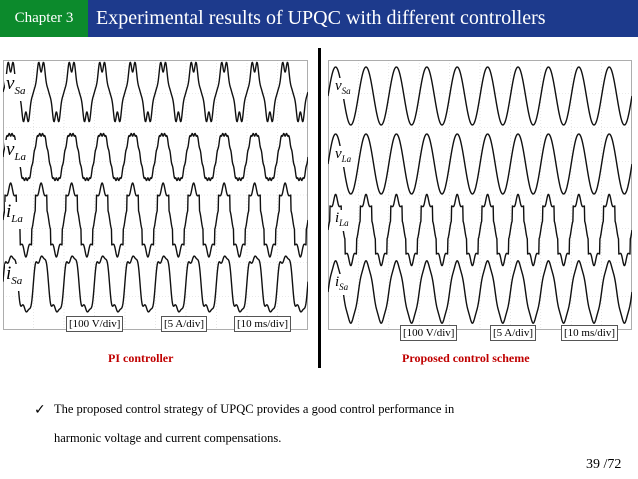  Describe the element at coordinates (40, 410) in the screenshot. I see `check-mark-icon: ✓` at that location.